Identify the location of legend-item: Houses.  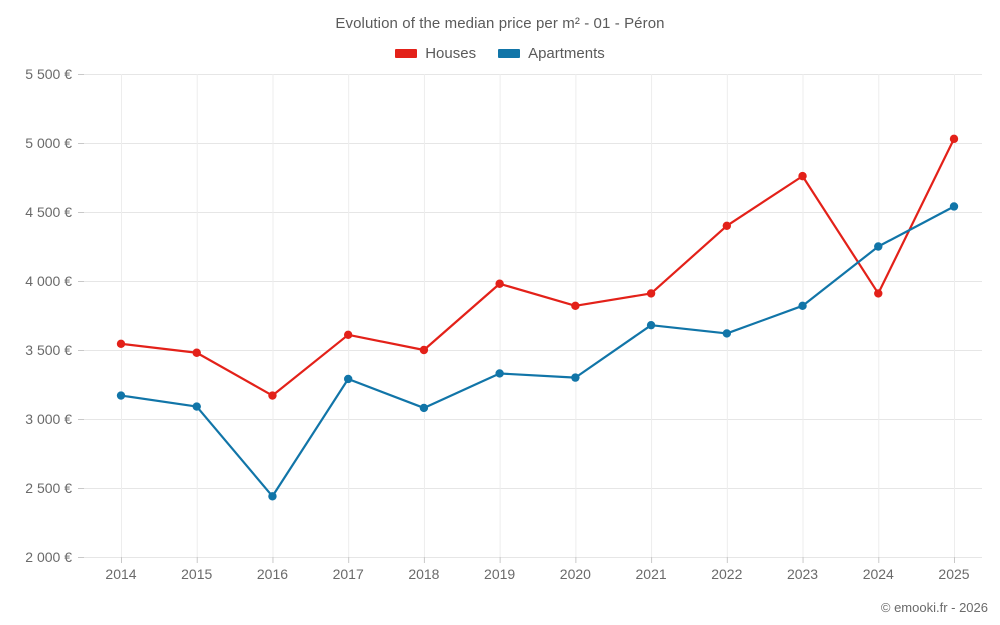
(435, 53).